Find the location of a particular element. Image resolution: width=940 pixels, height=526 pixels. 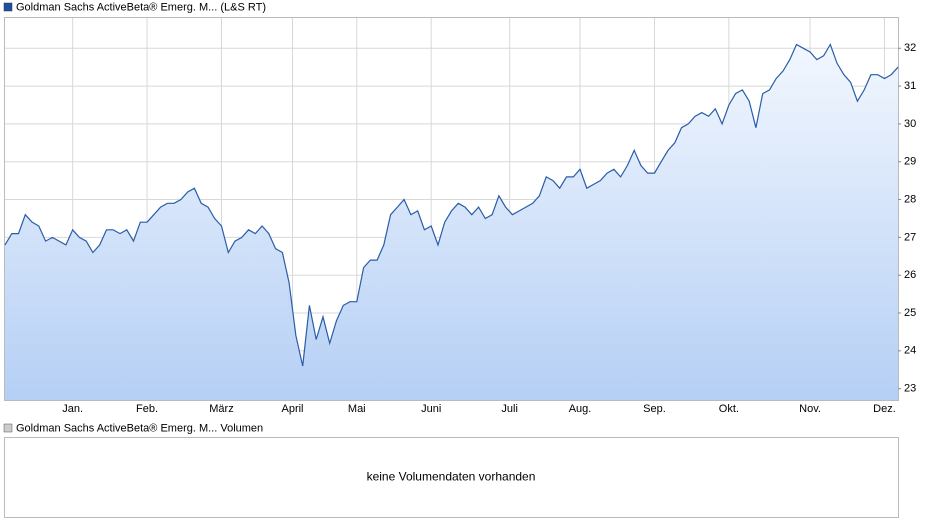

volume-frame is located at coordinates (451, 477).